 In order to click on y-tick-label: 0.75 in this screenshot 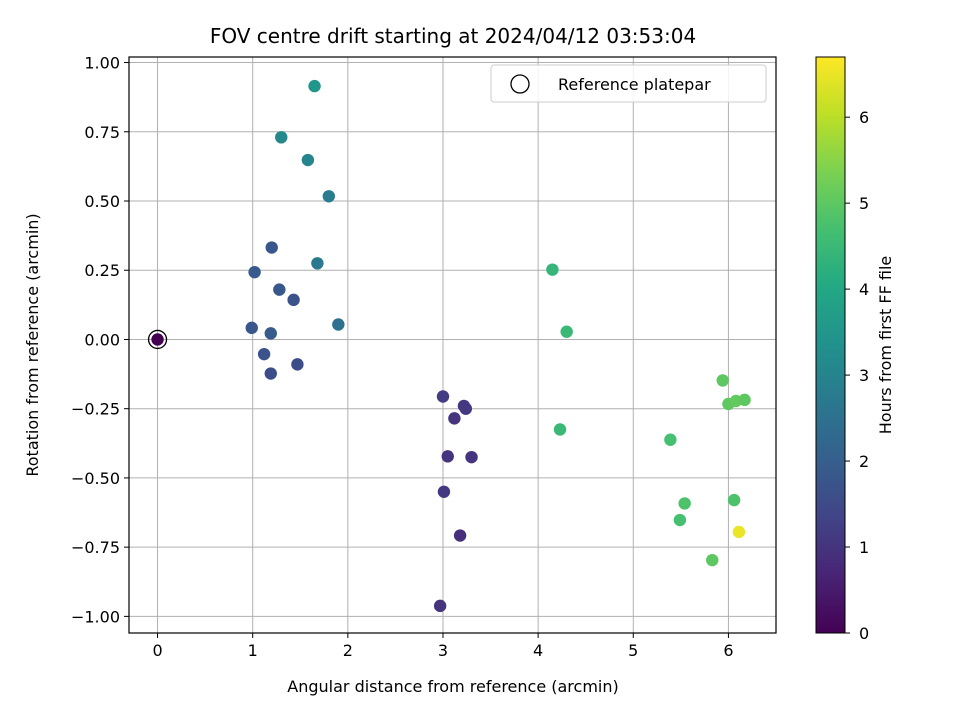, I will do `click(102, 132)`.